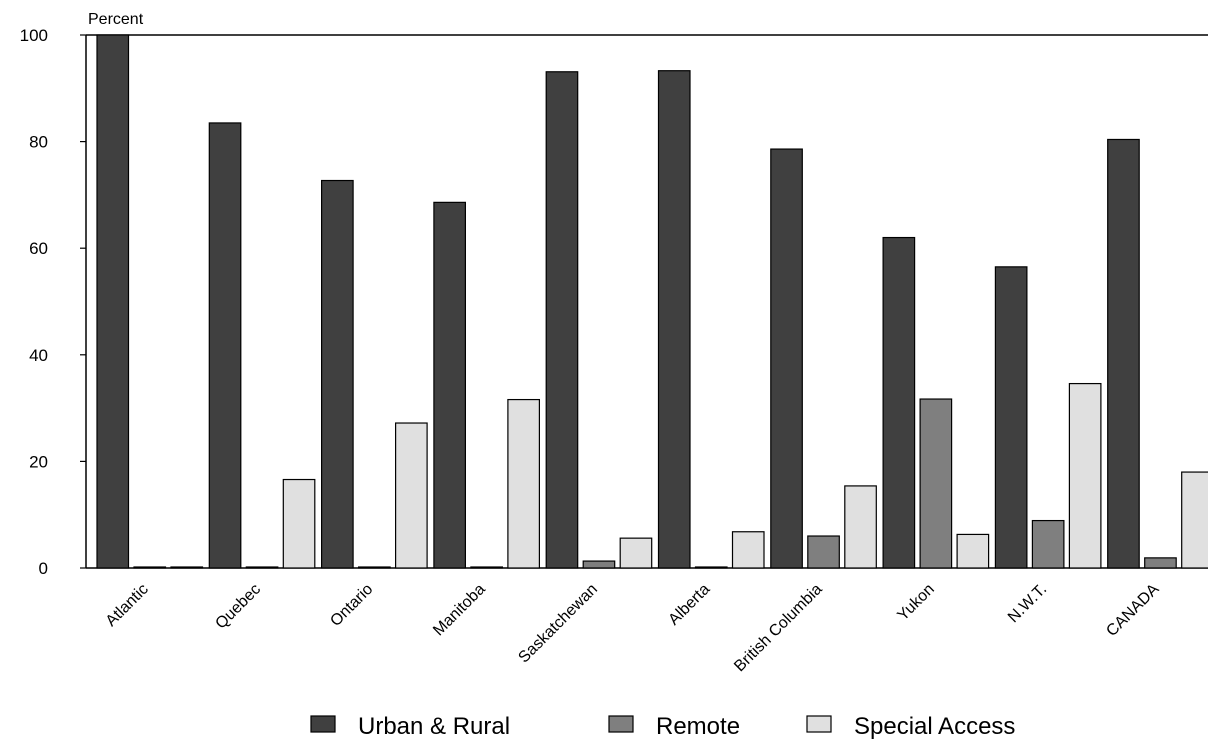 The image size is (1208, 748). I want to click on bar-urban-rural-british-columbia, so click(786, 358).